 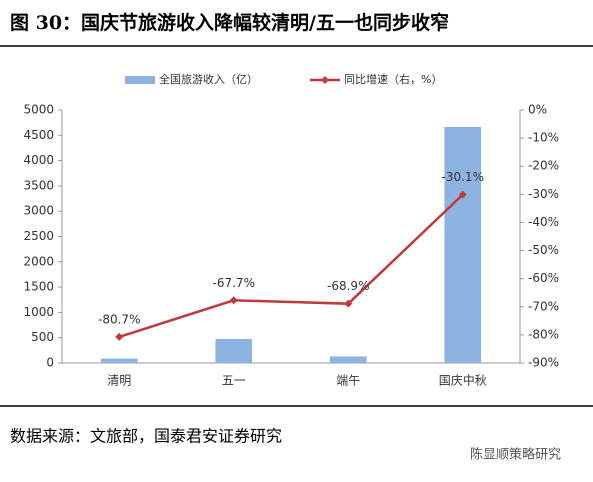 What do you see at coordinates (543, 306) in the screenshot?
I see `y2-tick-label: -70%` at bounding box center [543, 306].